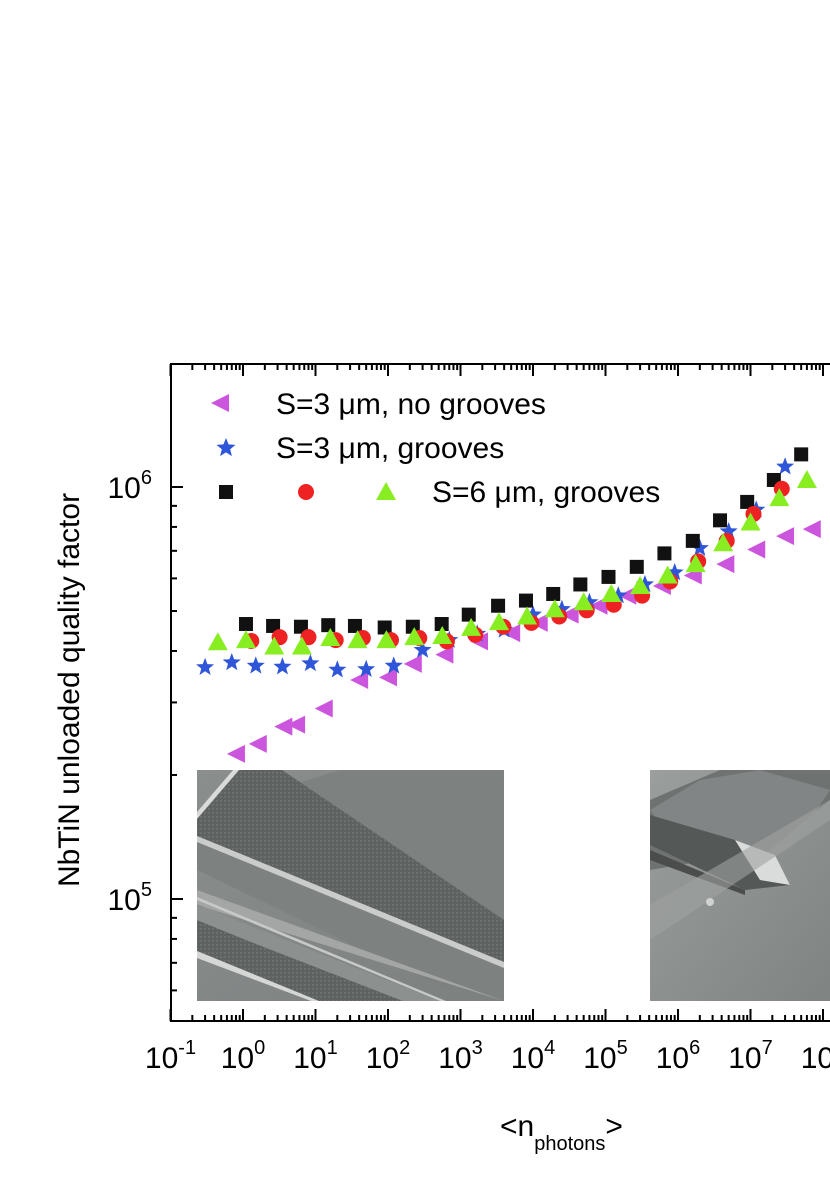 This screenshot has width=830, height=1177. Describe the element at coordinates (569, 1144) in the screenshot. I see `x-axis-label-sub: photons` at that location.